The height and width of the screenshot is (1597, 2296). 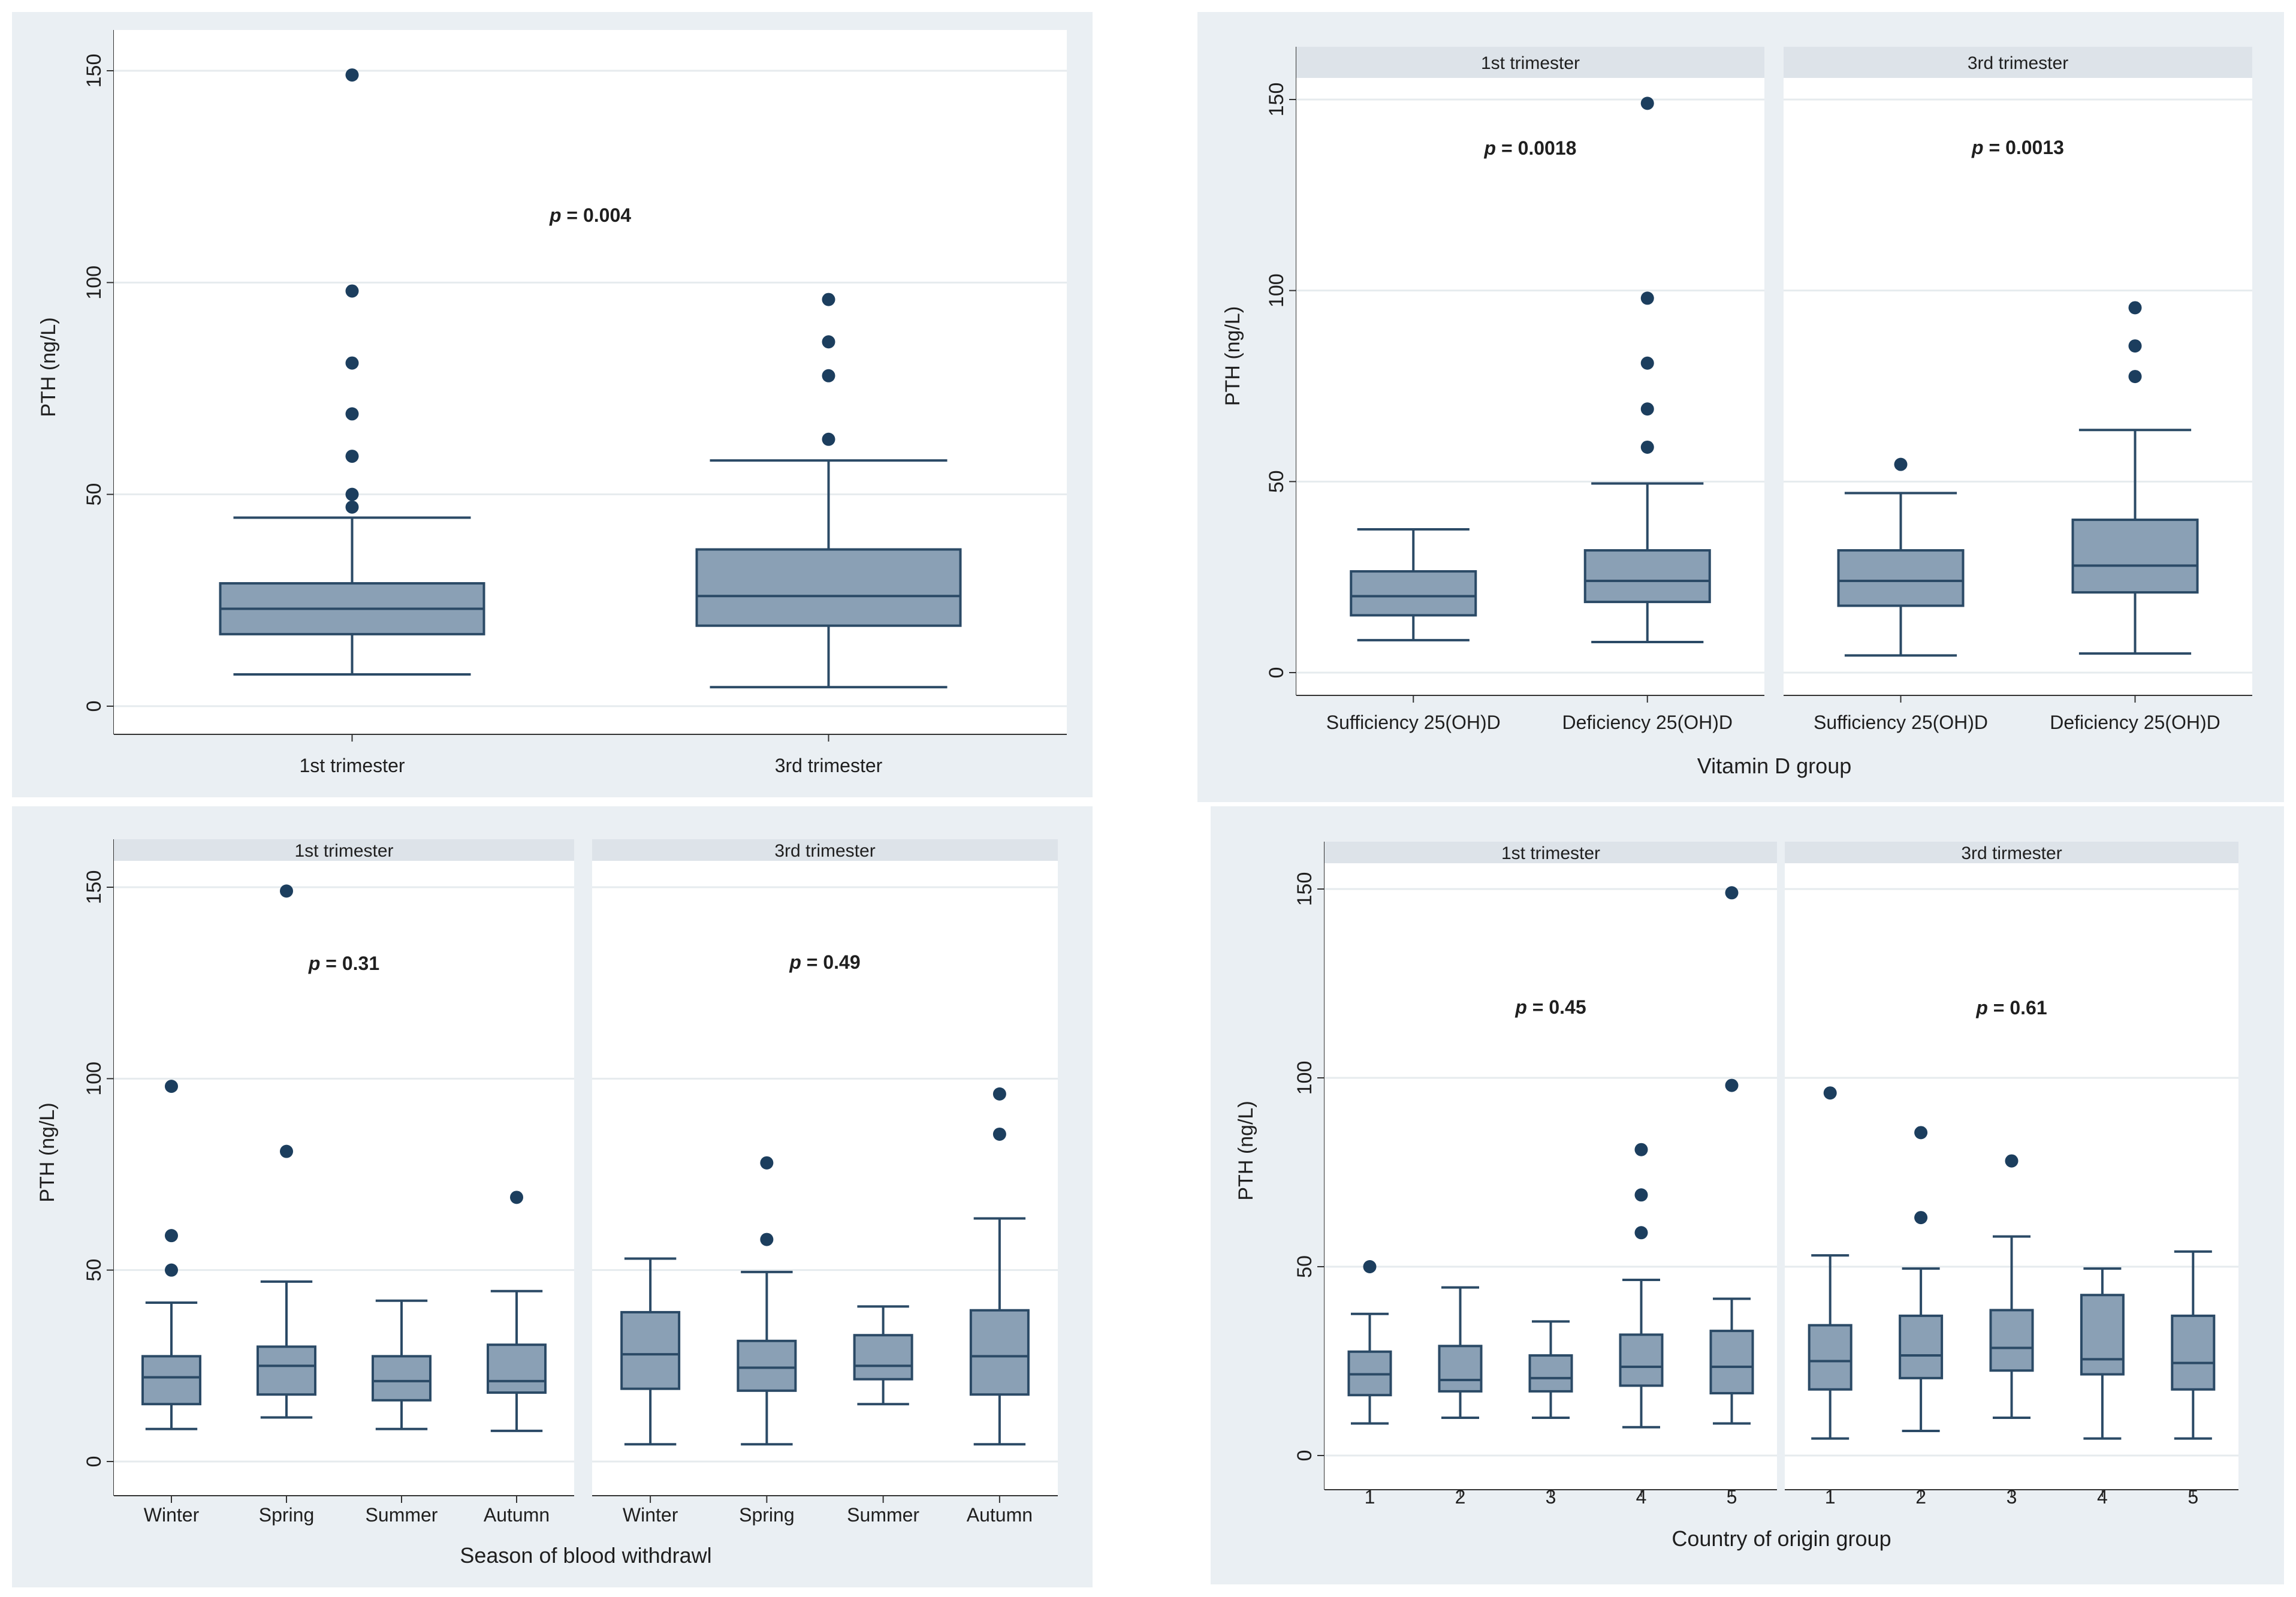 I want to click on x-tick-label: 1, so click(x=1370, y=1497).